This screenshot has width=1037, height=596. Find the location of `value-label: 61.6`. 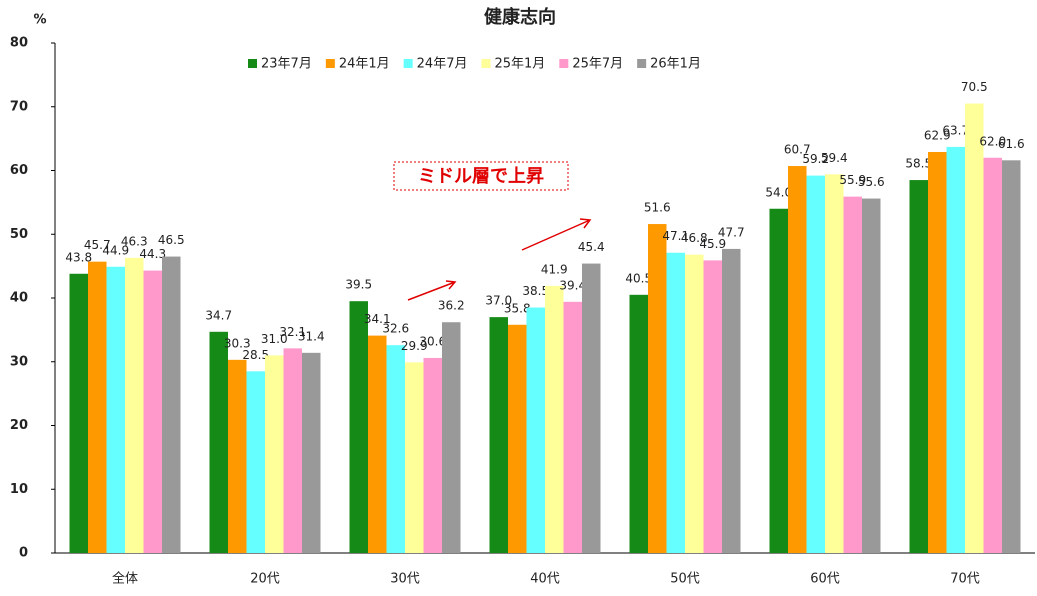

value-label: 61.6 is located at coordinates (1011, 144).